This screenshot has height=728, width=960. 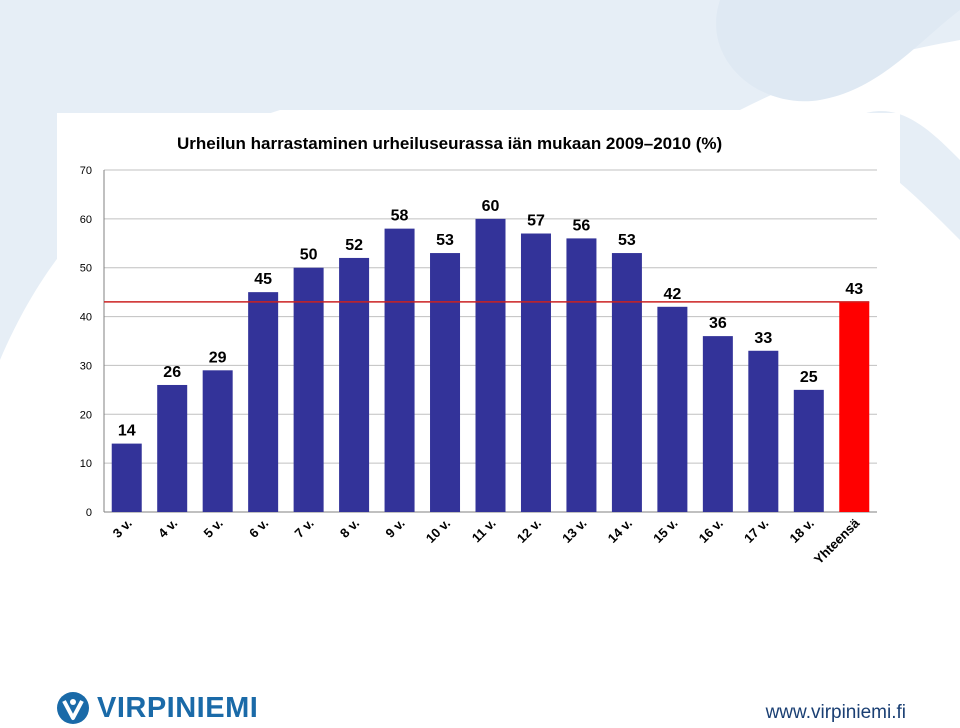 What do you see at coordinates (303, 528) in the screenshot?
I see `x-tick-label: 7 v.` at bounding box center [303, 528].